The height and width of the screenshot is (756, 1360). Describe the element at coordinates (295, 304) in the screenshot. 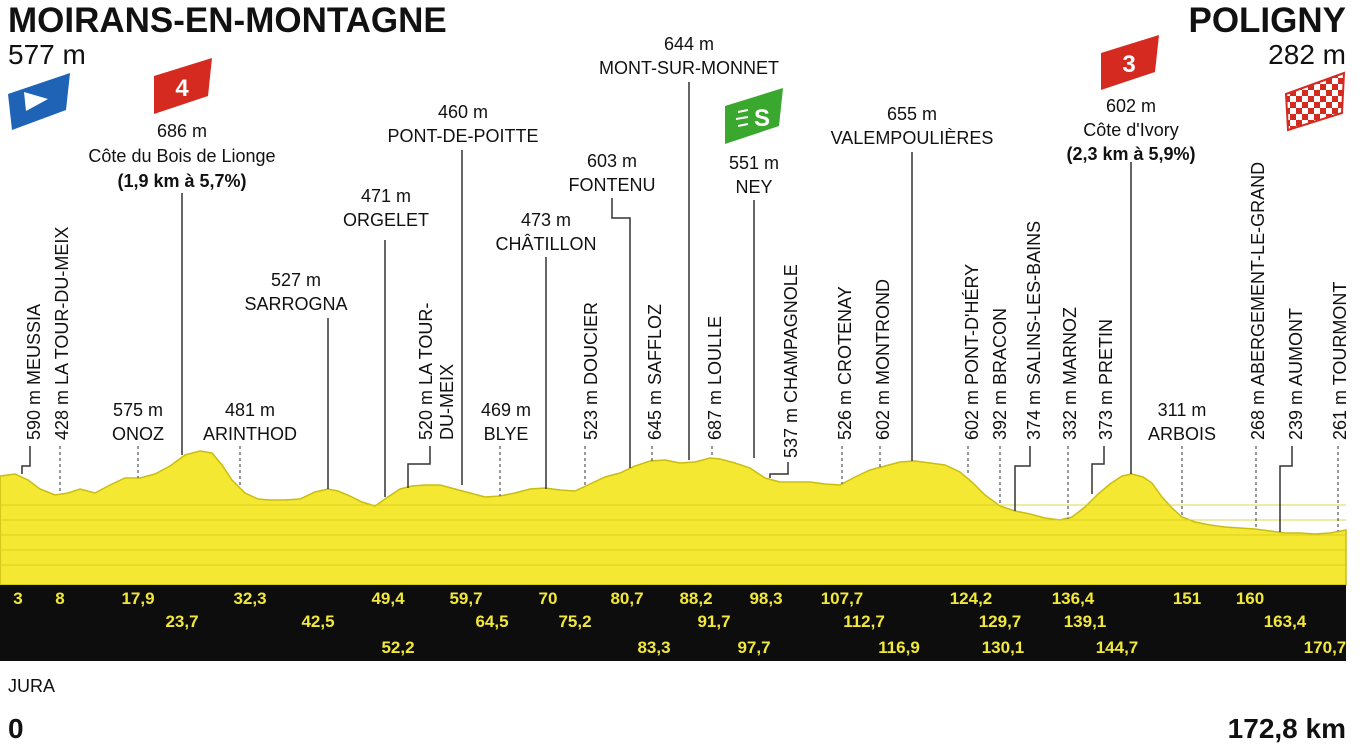

I see `place-name: SARROGNA` at that location.